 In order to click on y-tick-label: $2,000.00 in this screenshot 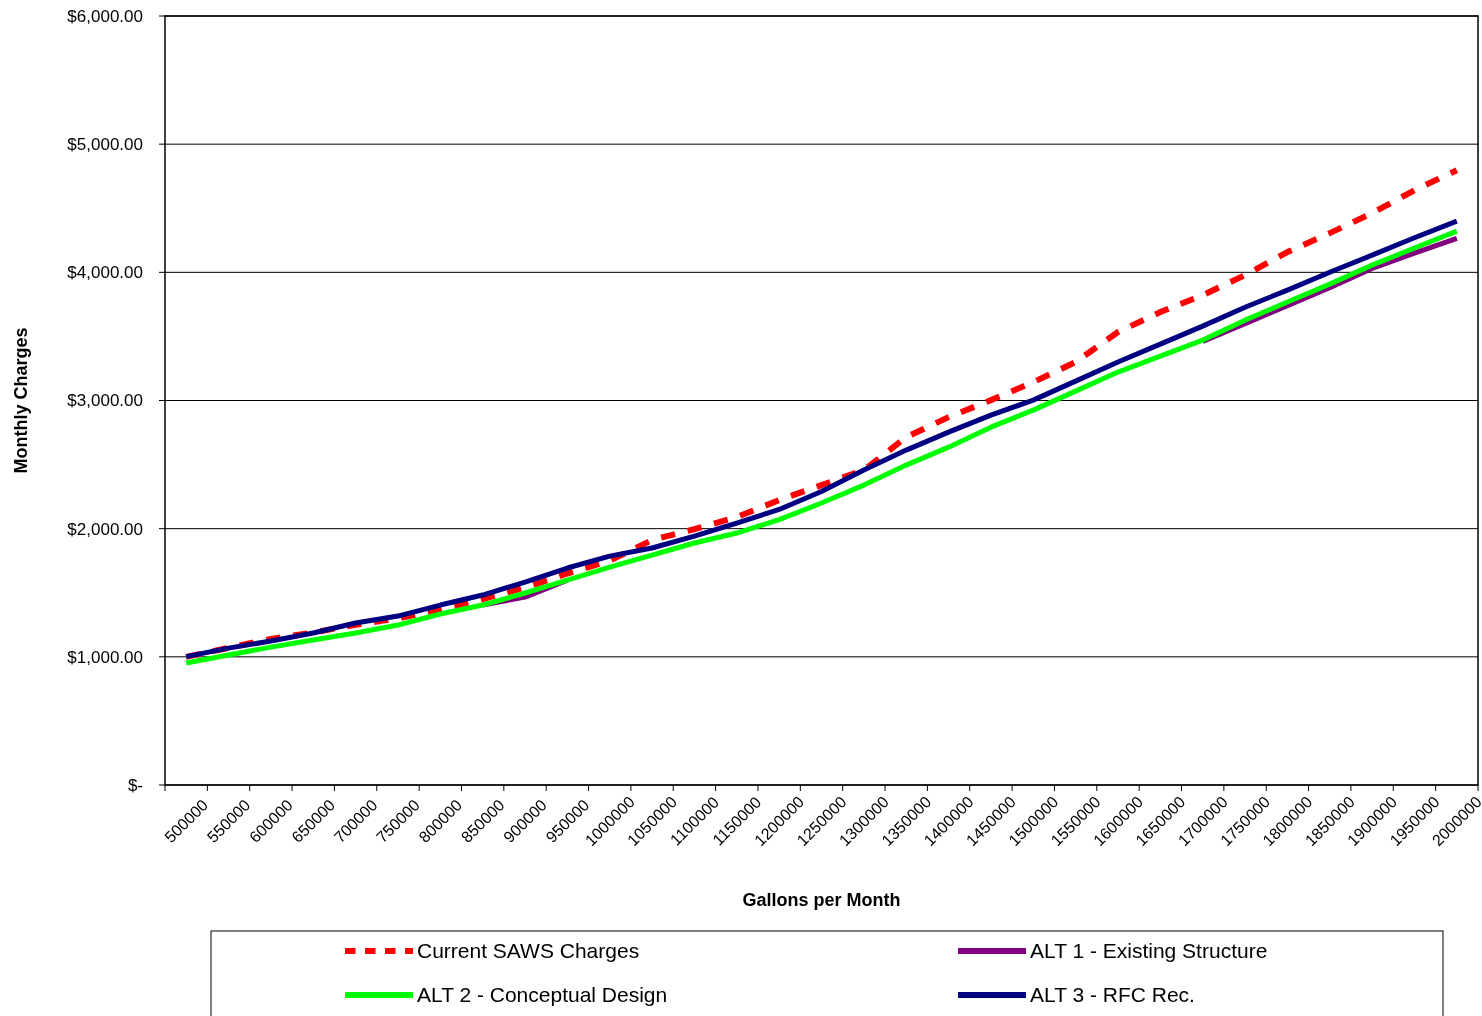, I will do `click(105, 529)`.